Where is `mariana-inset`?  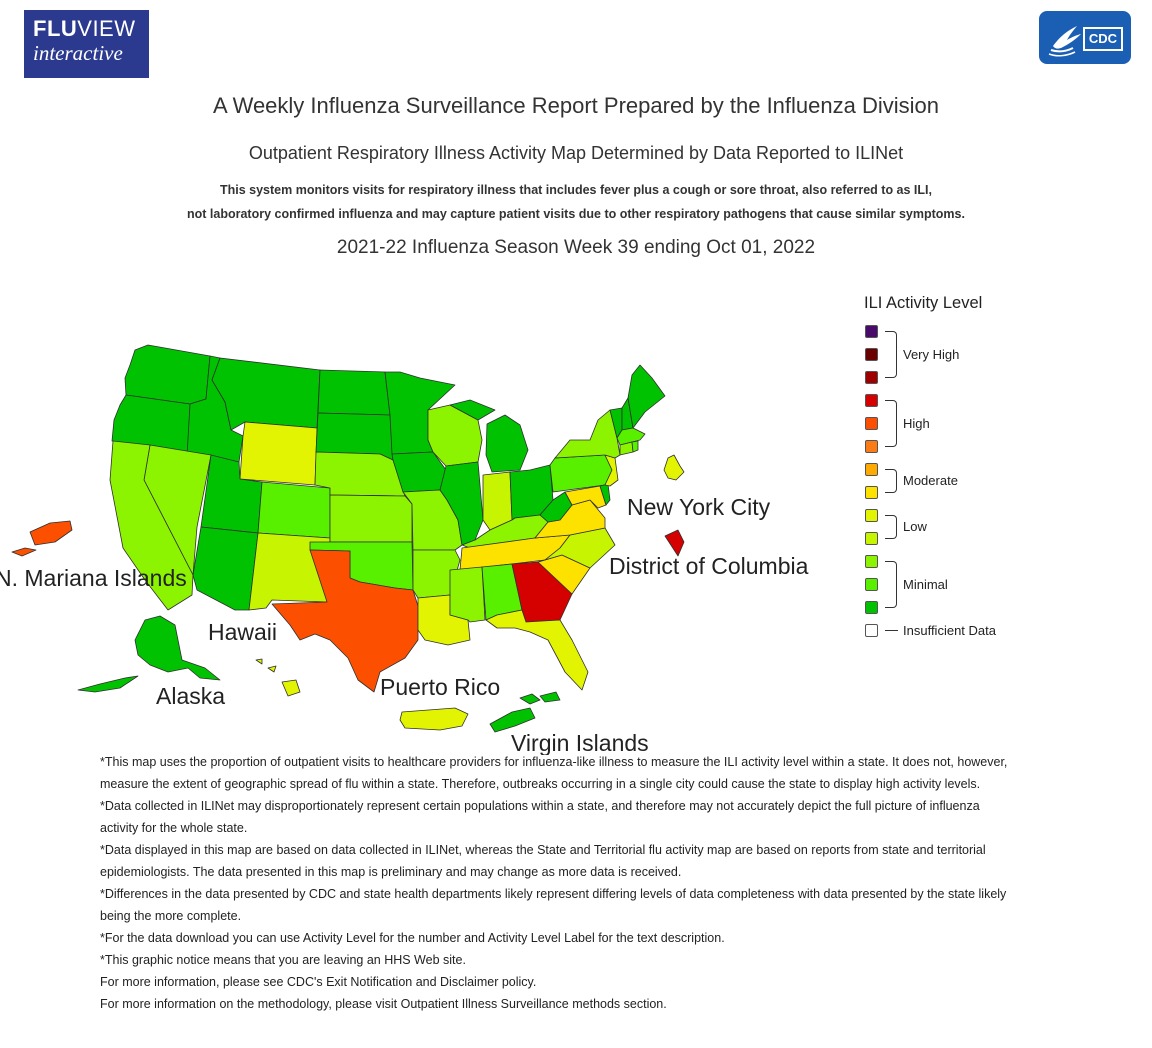
mariana-inset is located at coordinates (42, 538).